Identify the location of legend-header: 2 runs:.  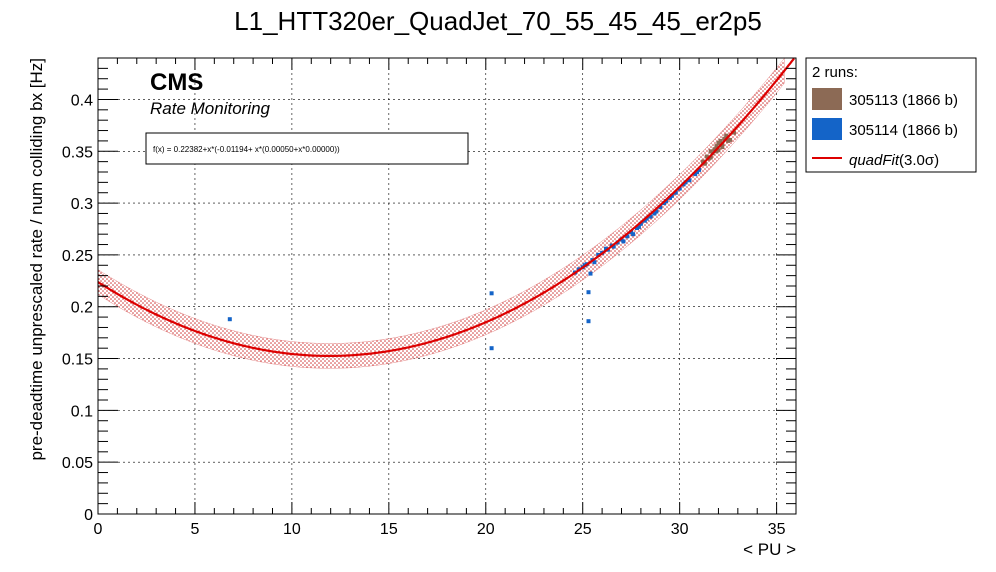
(835, 72).